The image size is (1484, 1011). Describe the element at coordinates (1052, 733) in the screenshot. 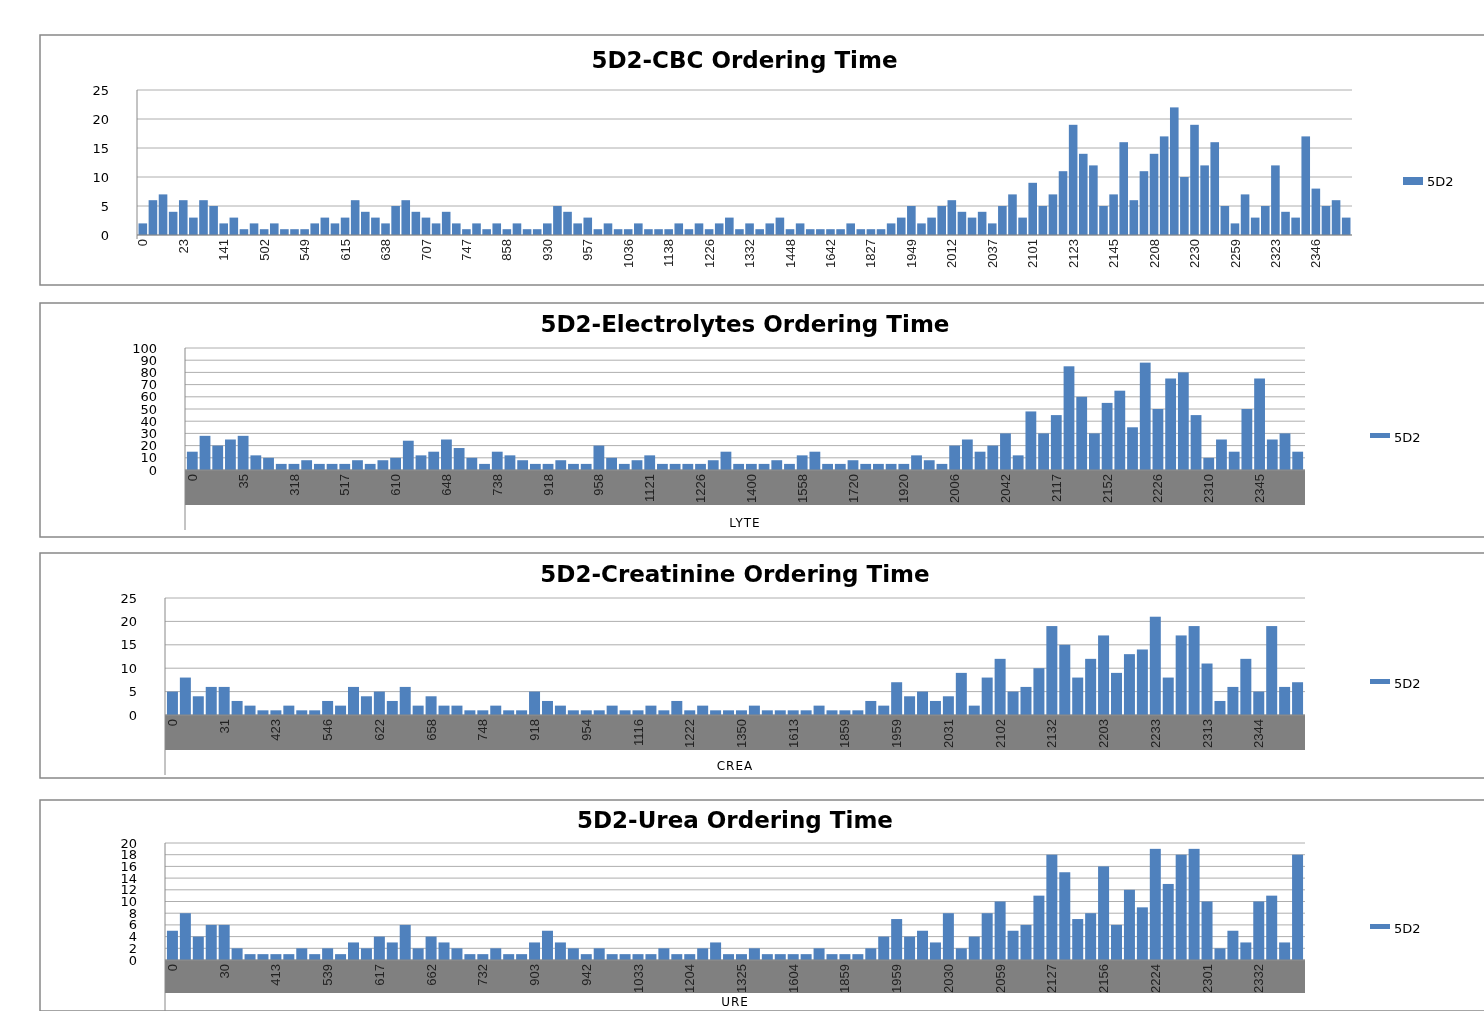

I see `x-tick-label: 2132` at that location.